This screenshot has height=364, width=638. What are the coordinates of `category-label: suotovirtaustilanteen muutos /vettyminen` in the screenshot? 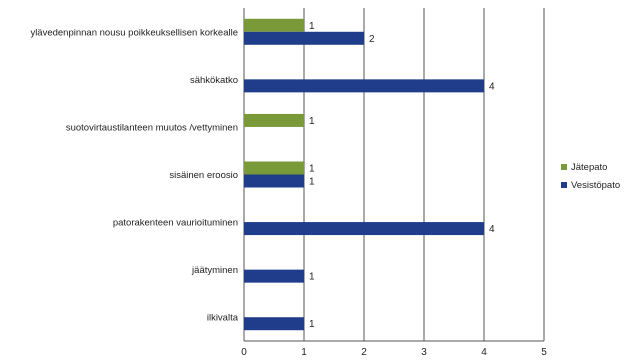 It's located at (152, 127).